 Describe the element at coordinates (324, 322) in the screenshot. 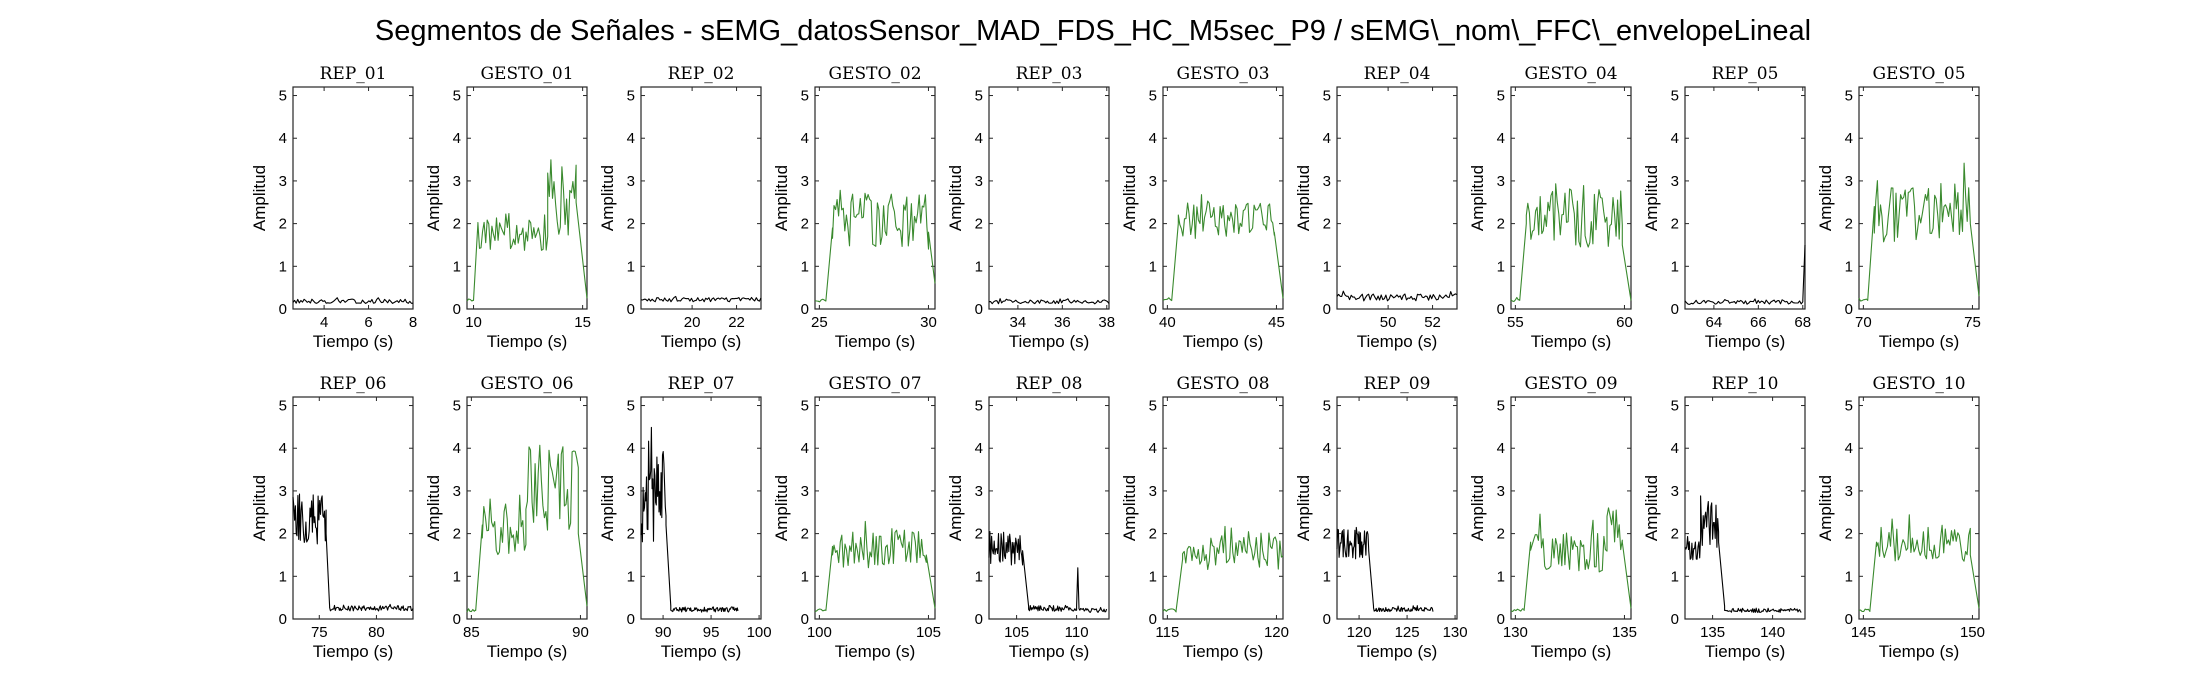

I see `x-tick-label: 4` at that location.